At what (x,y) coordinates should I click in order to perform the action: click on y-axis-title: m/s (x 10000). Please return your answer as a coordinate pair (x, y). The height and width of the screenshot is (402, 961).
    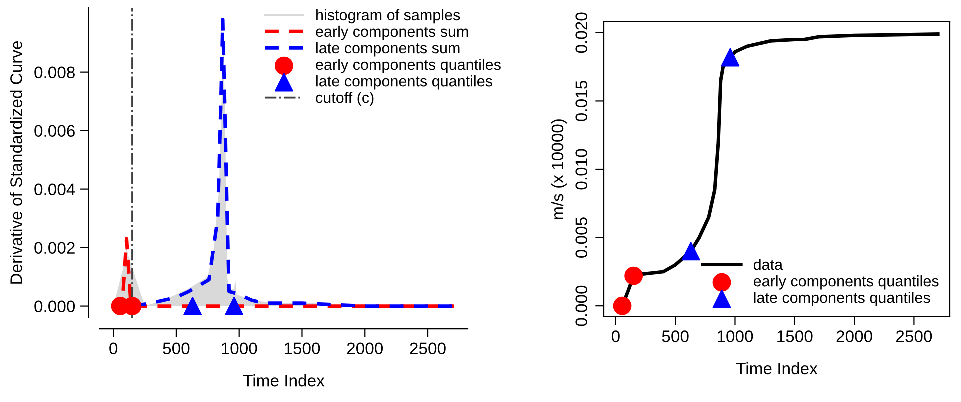
    Looking at the image, I should click on (559, 170).